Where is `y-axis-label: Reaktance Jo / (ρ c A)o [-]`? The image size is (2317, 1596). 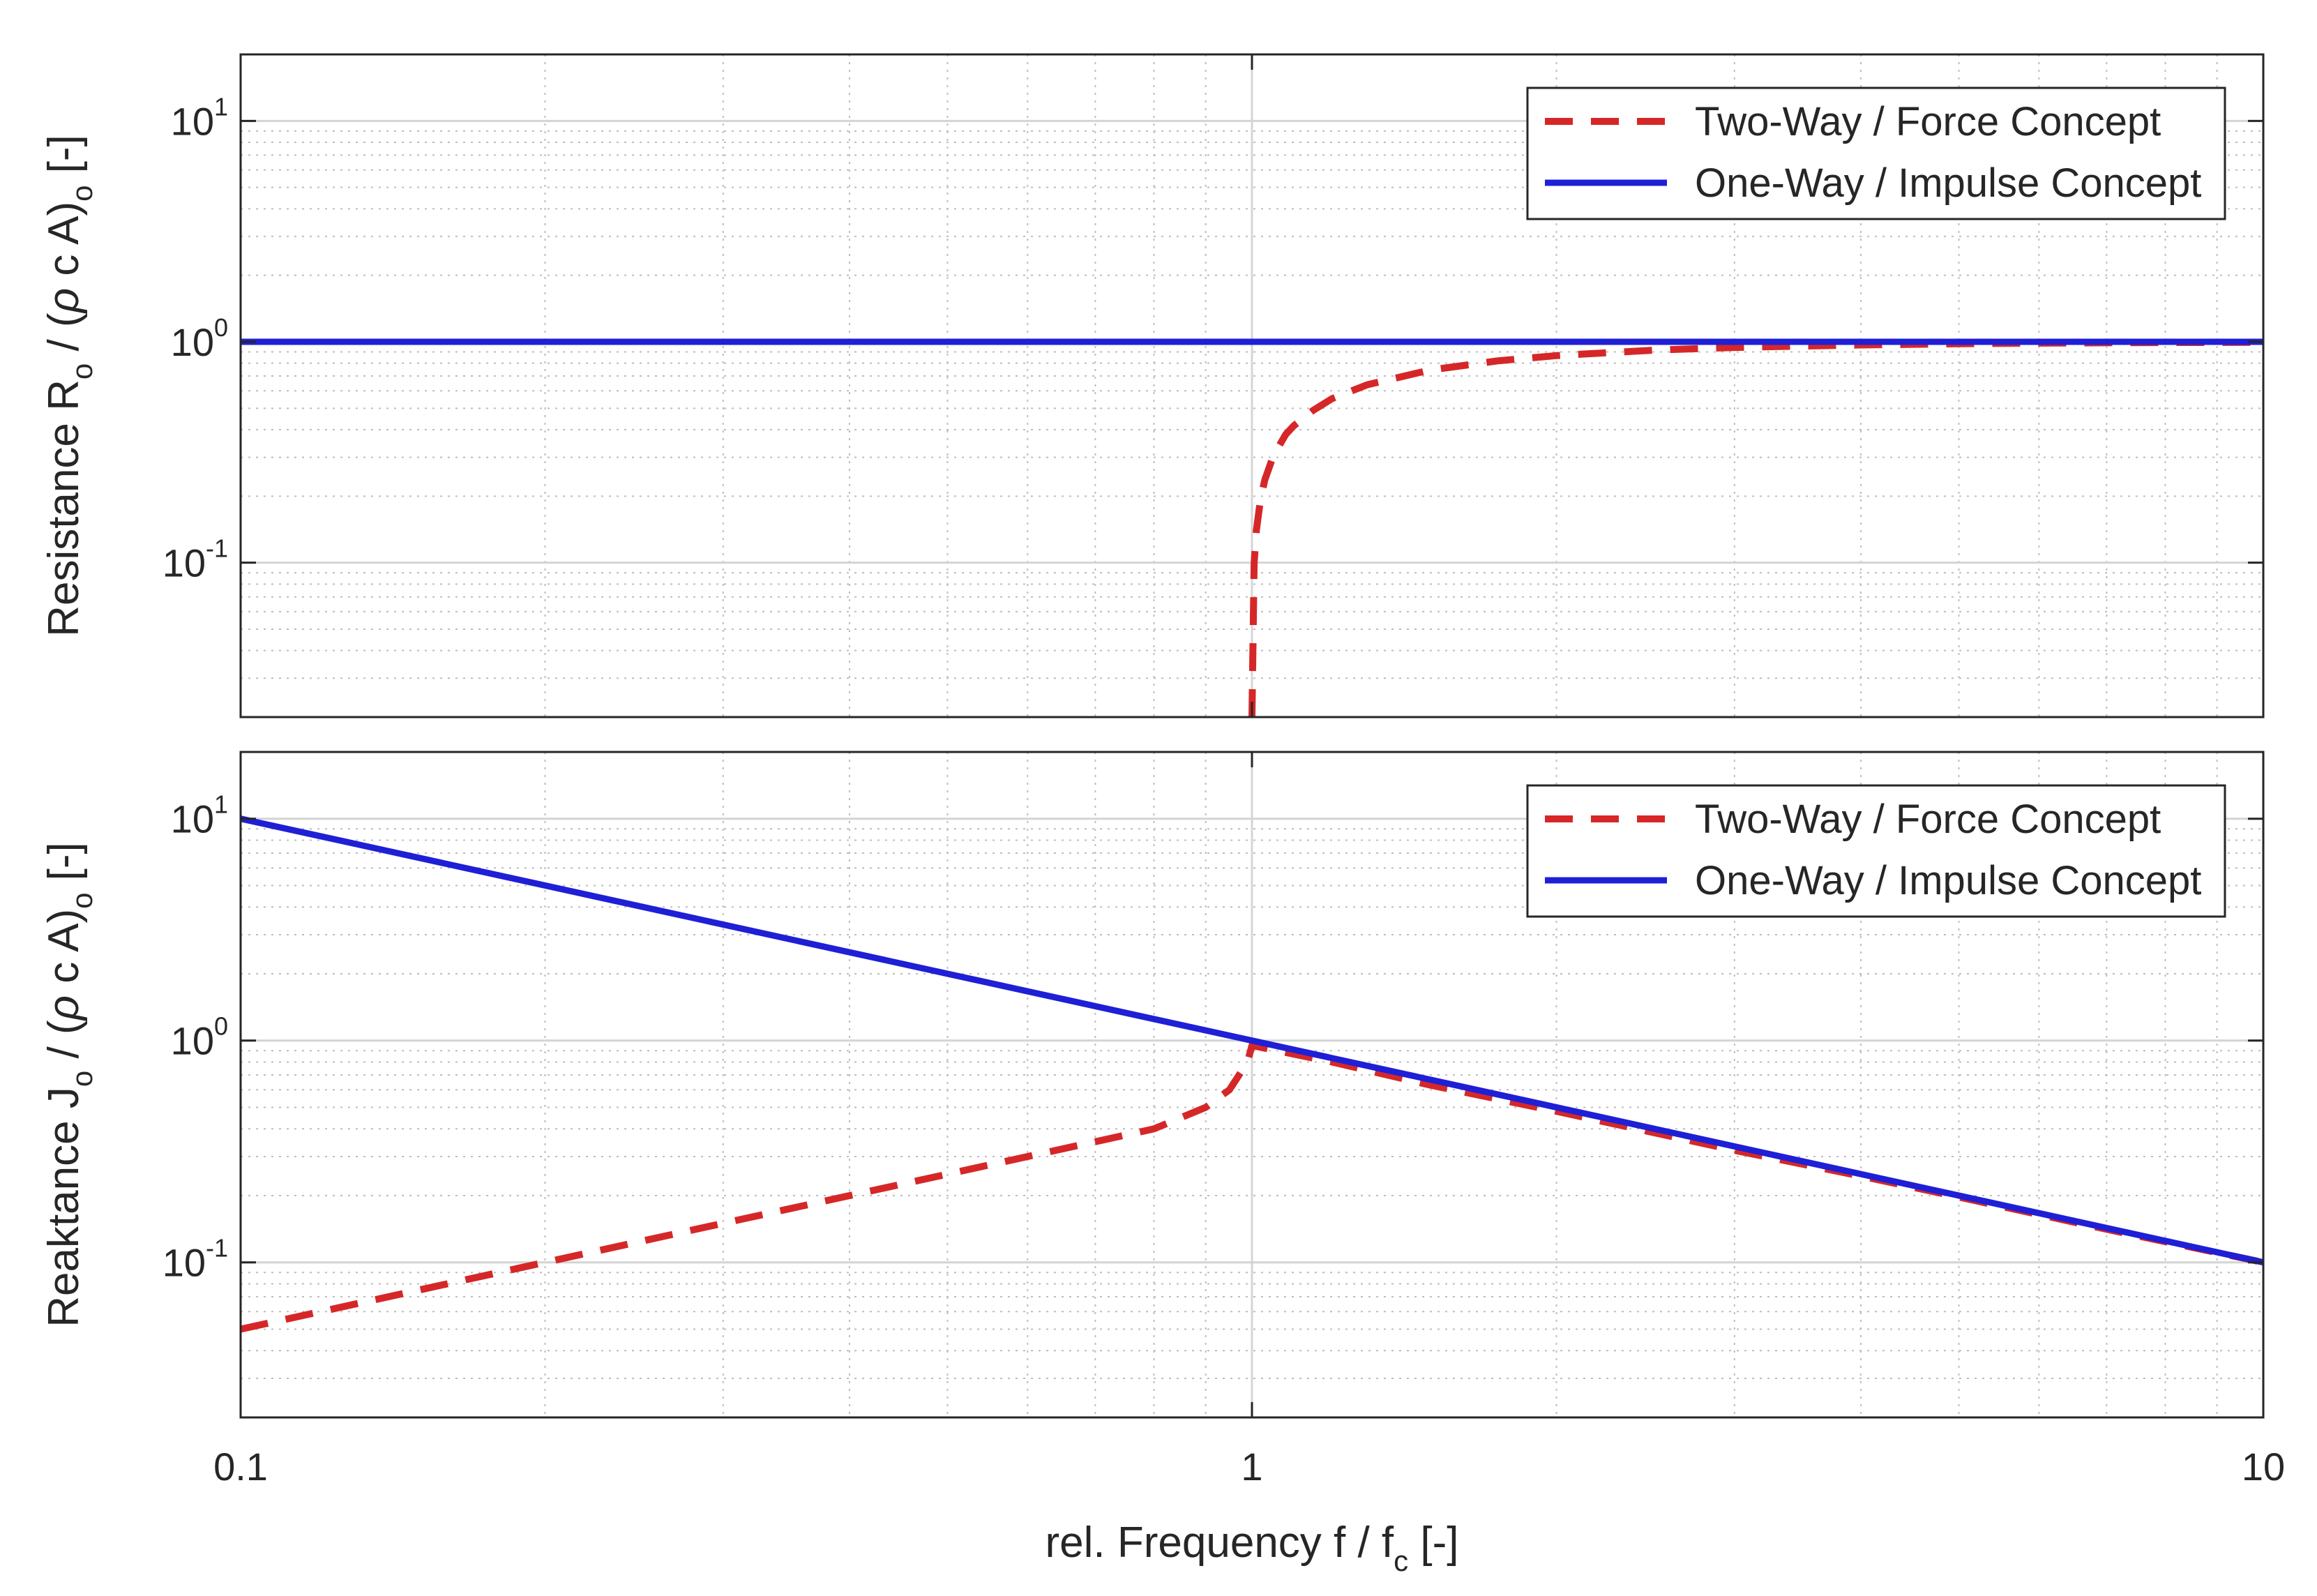
y-axis-label: Reaktance Jo / (ρ c A)o [-] is located at coordinates (69, 1084).